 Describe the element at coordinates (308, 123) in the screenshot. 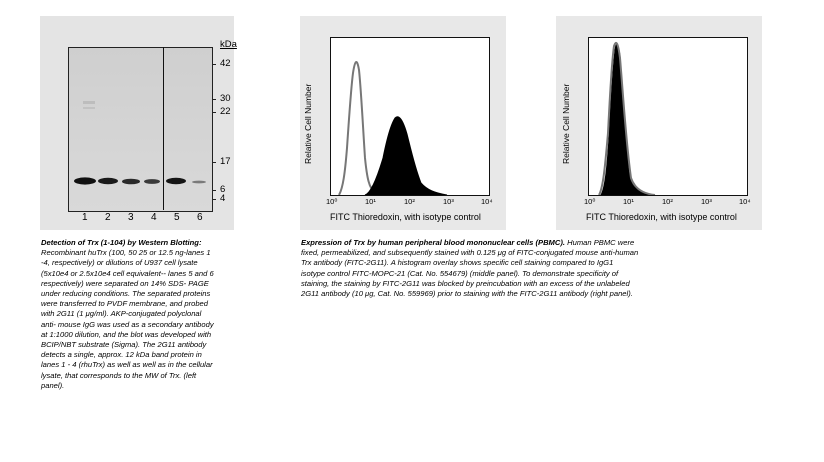

I see `middle-y-axis-label: Relative Cell Number` at that location.